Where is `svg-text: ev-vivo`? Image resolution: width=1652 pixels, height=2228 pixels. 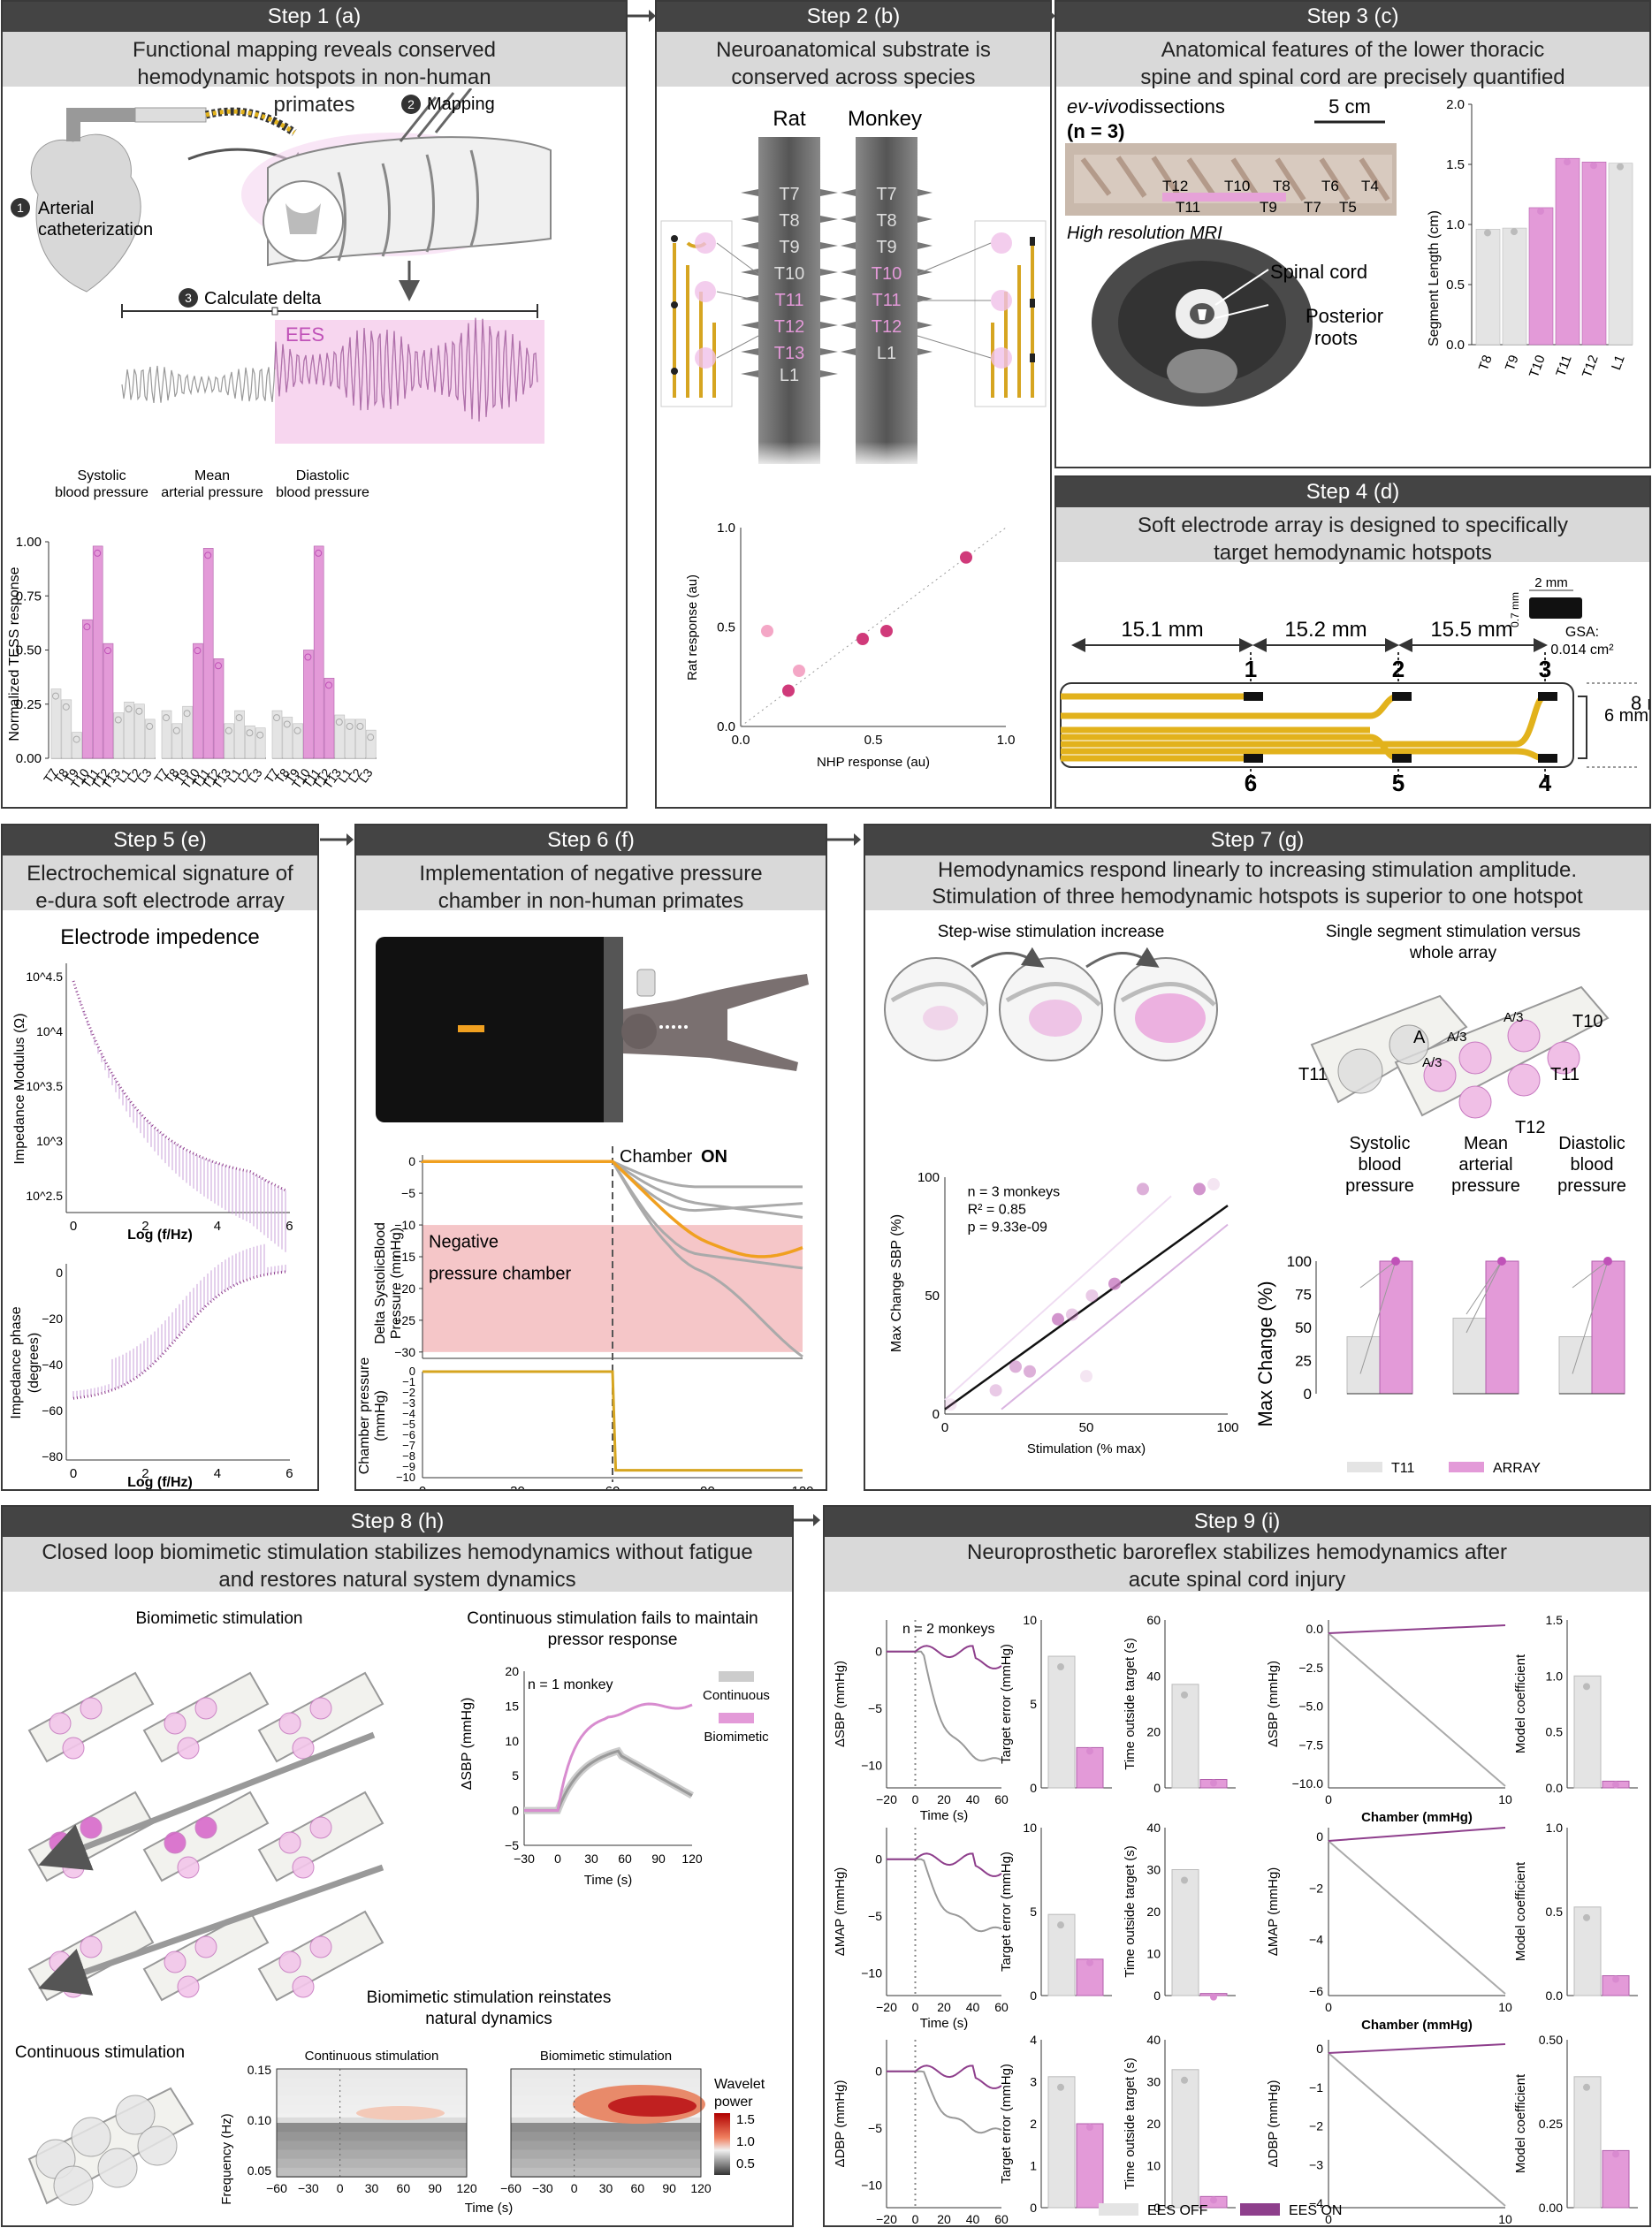
svg-text: ev-vivo is located at coordinates (1098, 106).